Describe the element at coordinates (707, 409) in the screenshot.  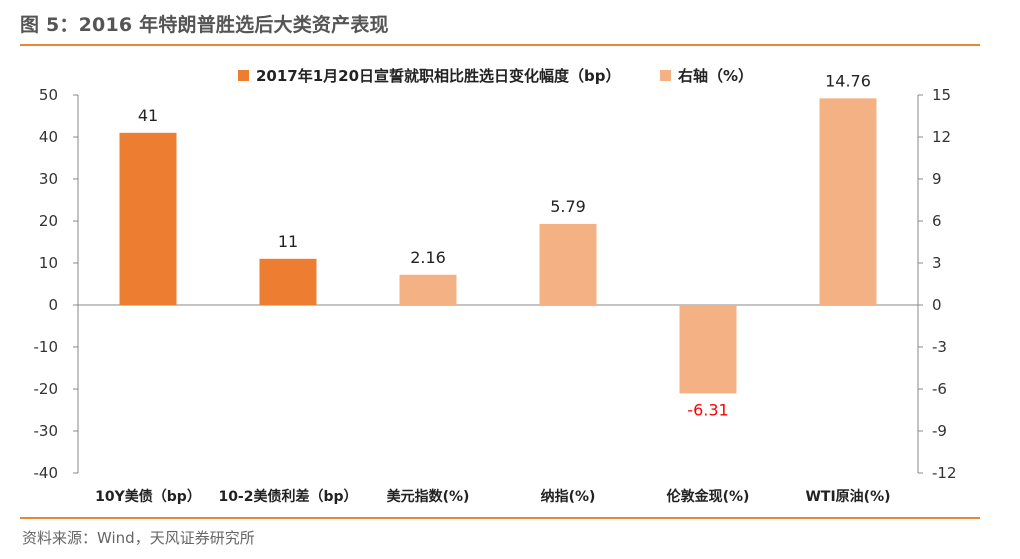
I see `bar-value-label: -6.31` at that location.